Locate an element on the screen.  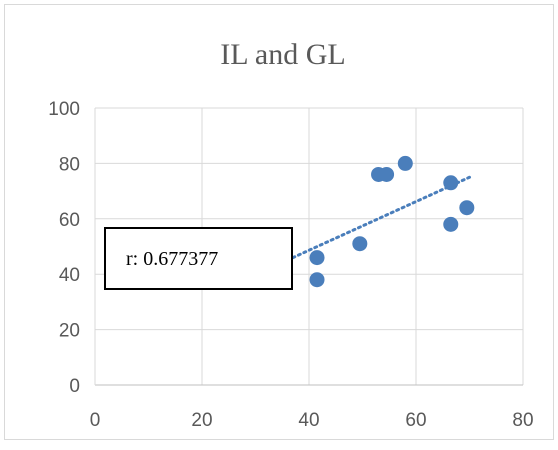
x-tick-label: 20 is located at coordinates (201, 420).